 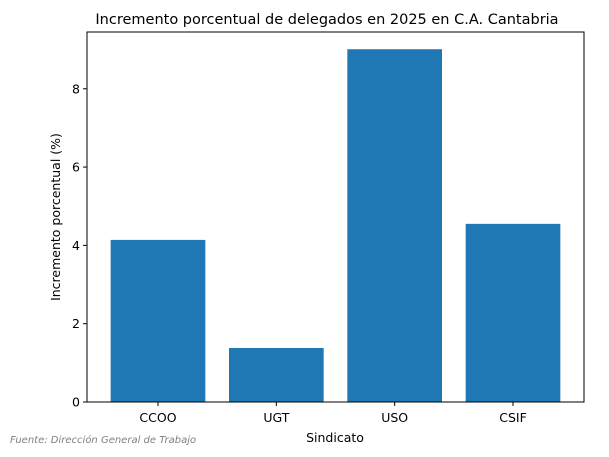 What do you see at coordinates (76, 245) in the screenshot?
I see `y-tick-label: 4` at bounding box center [76, 245].